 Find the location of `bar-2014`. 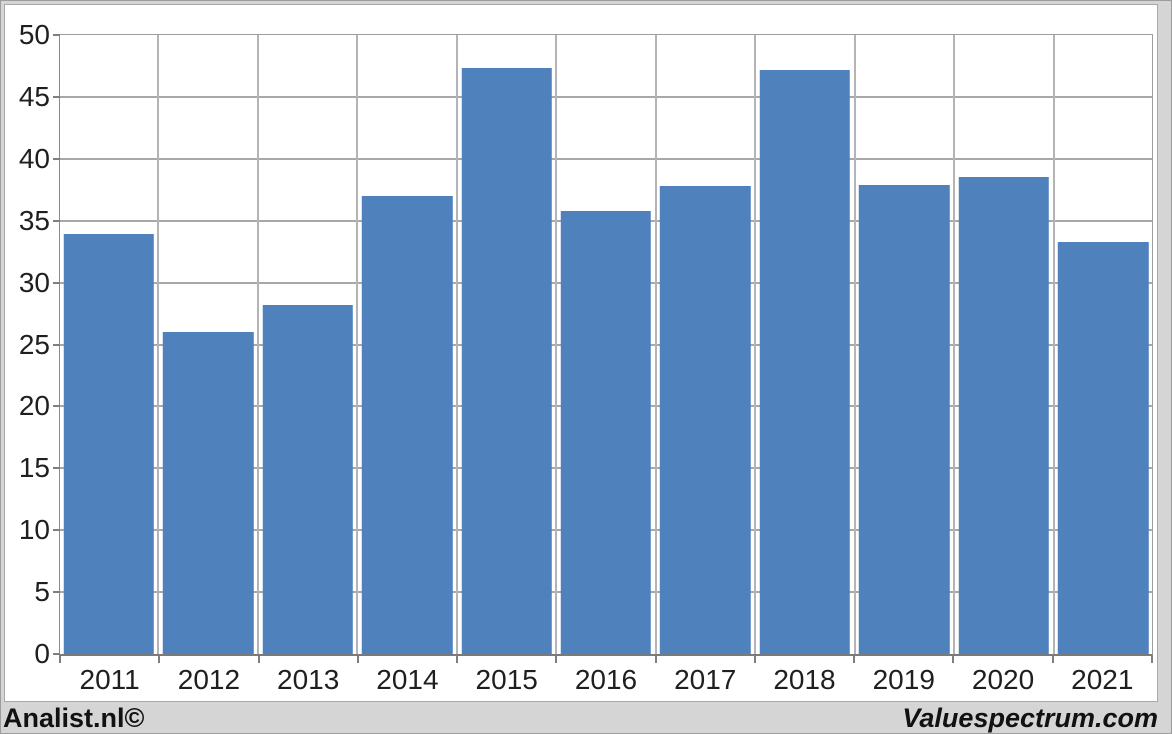

bar-2014 is located at coordinates (407, 424).